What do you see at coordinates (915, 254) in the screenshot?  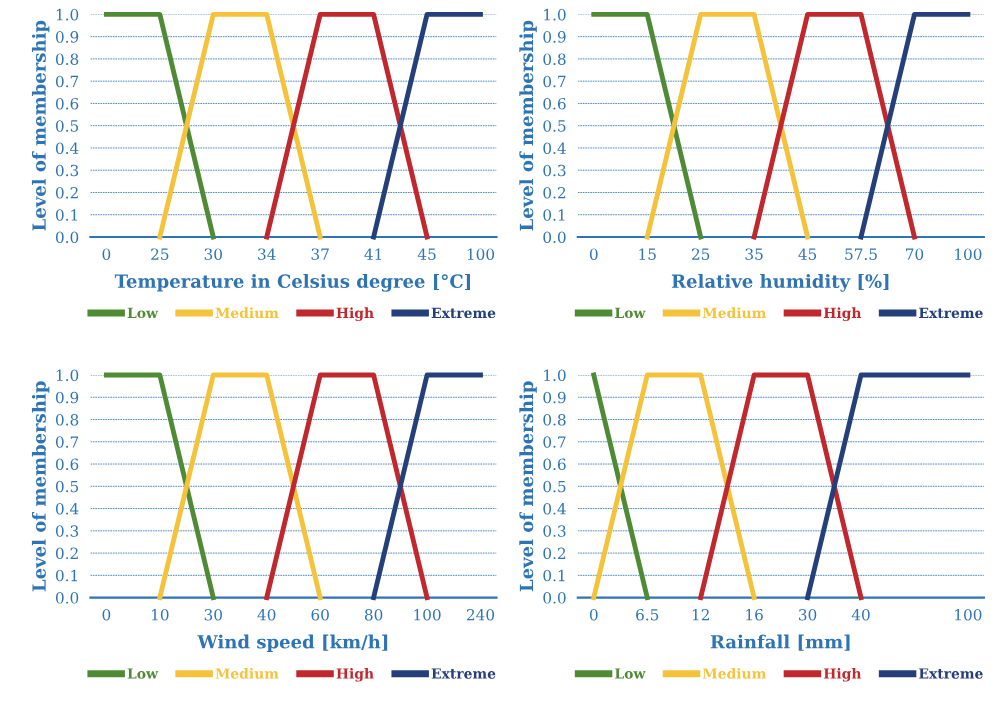 I see `x-tick-label: 70` at bounding box center [915, 254].